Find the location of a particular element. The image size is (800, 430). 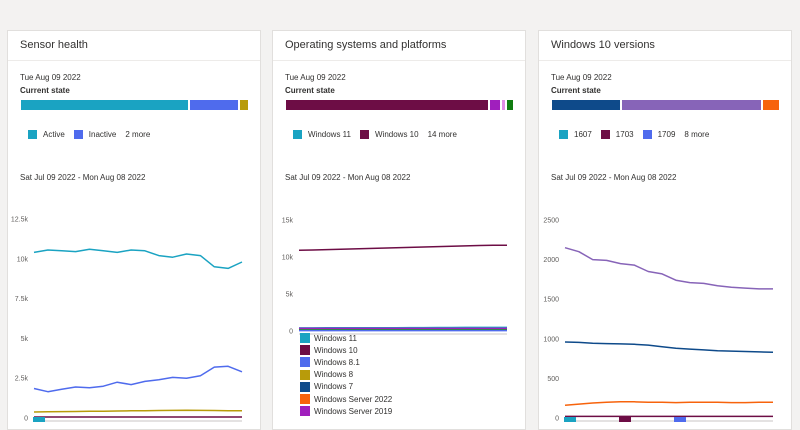

more-link: 14 more is located at coordinates (442, 134).